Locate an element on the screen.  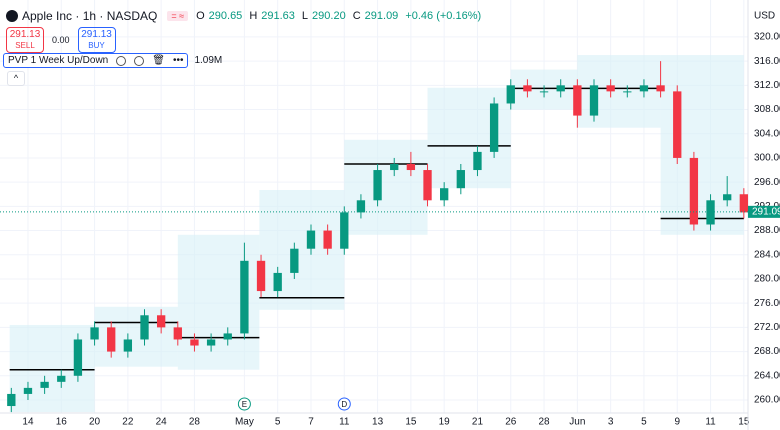
indicator-box: PVP 1 Week Up/Down 🗑 ••• is located at coordinates (96, 60).